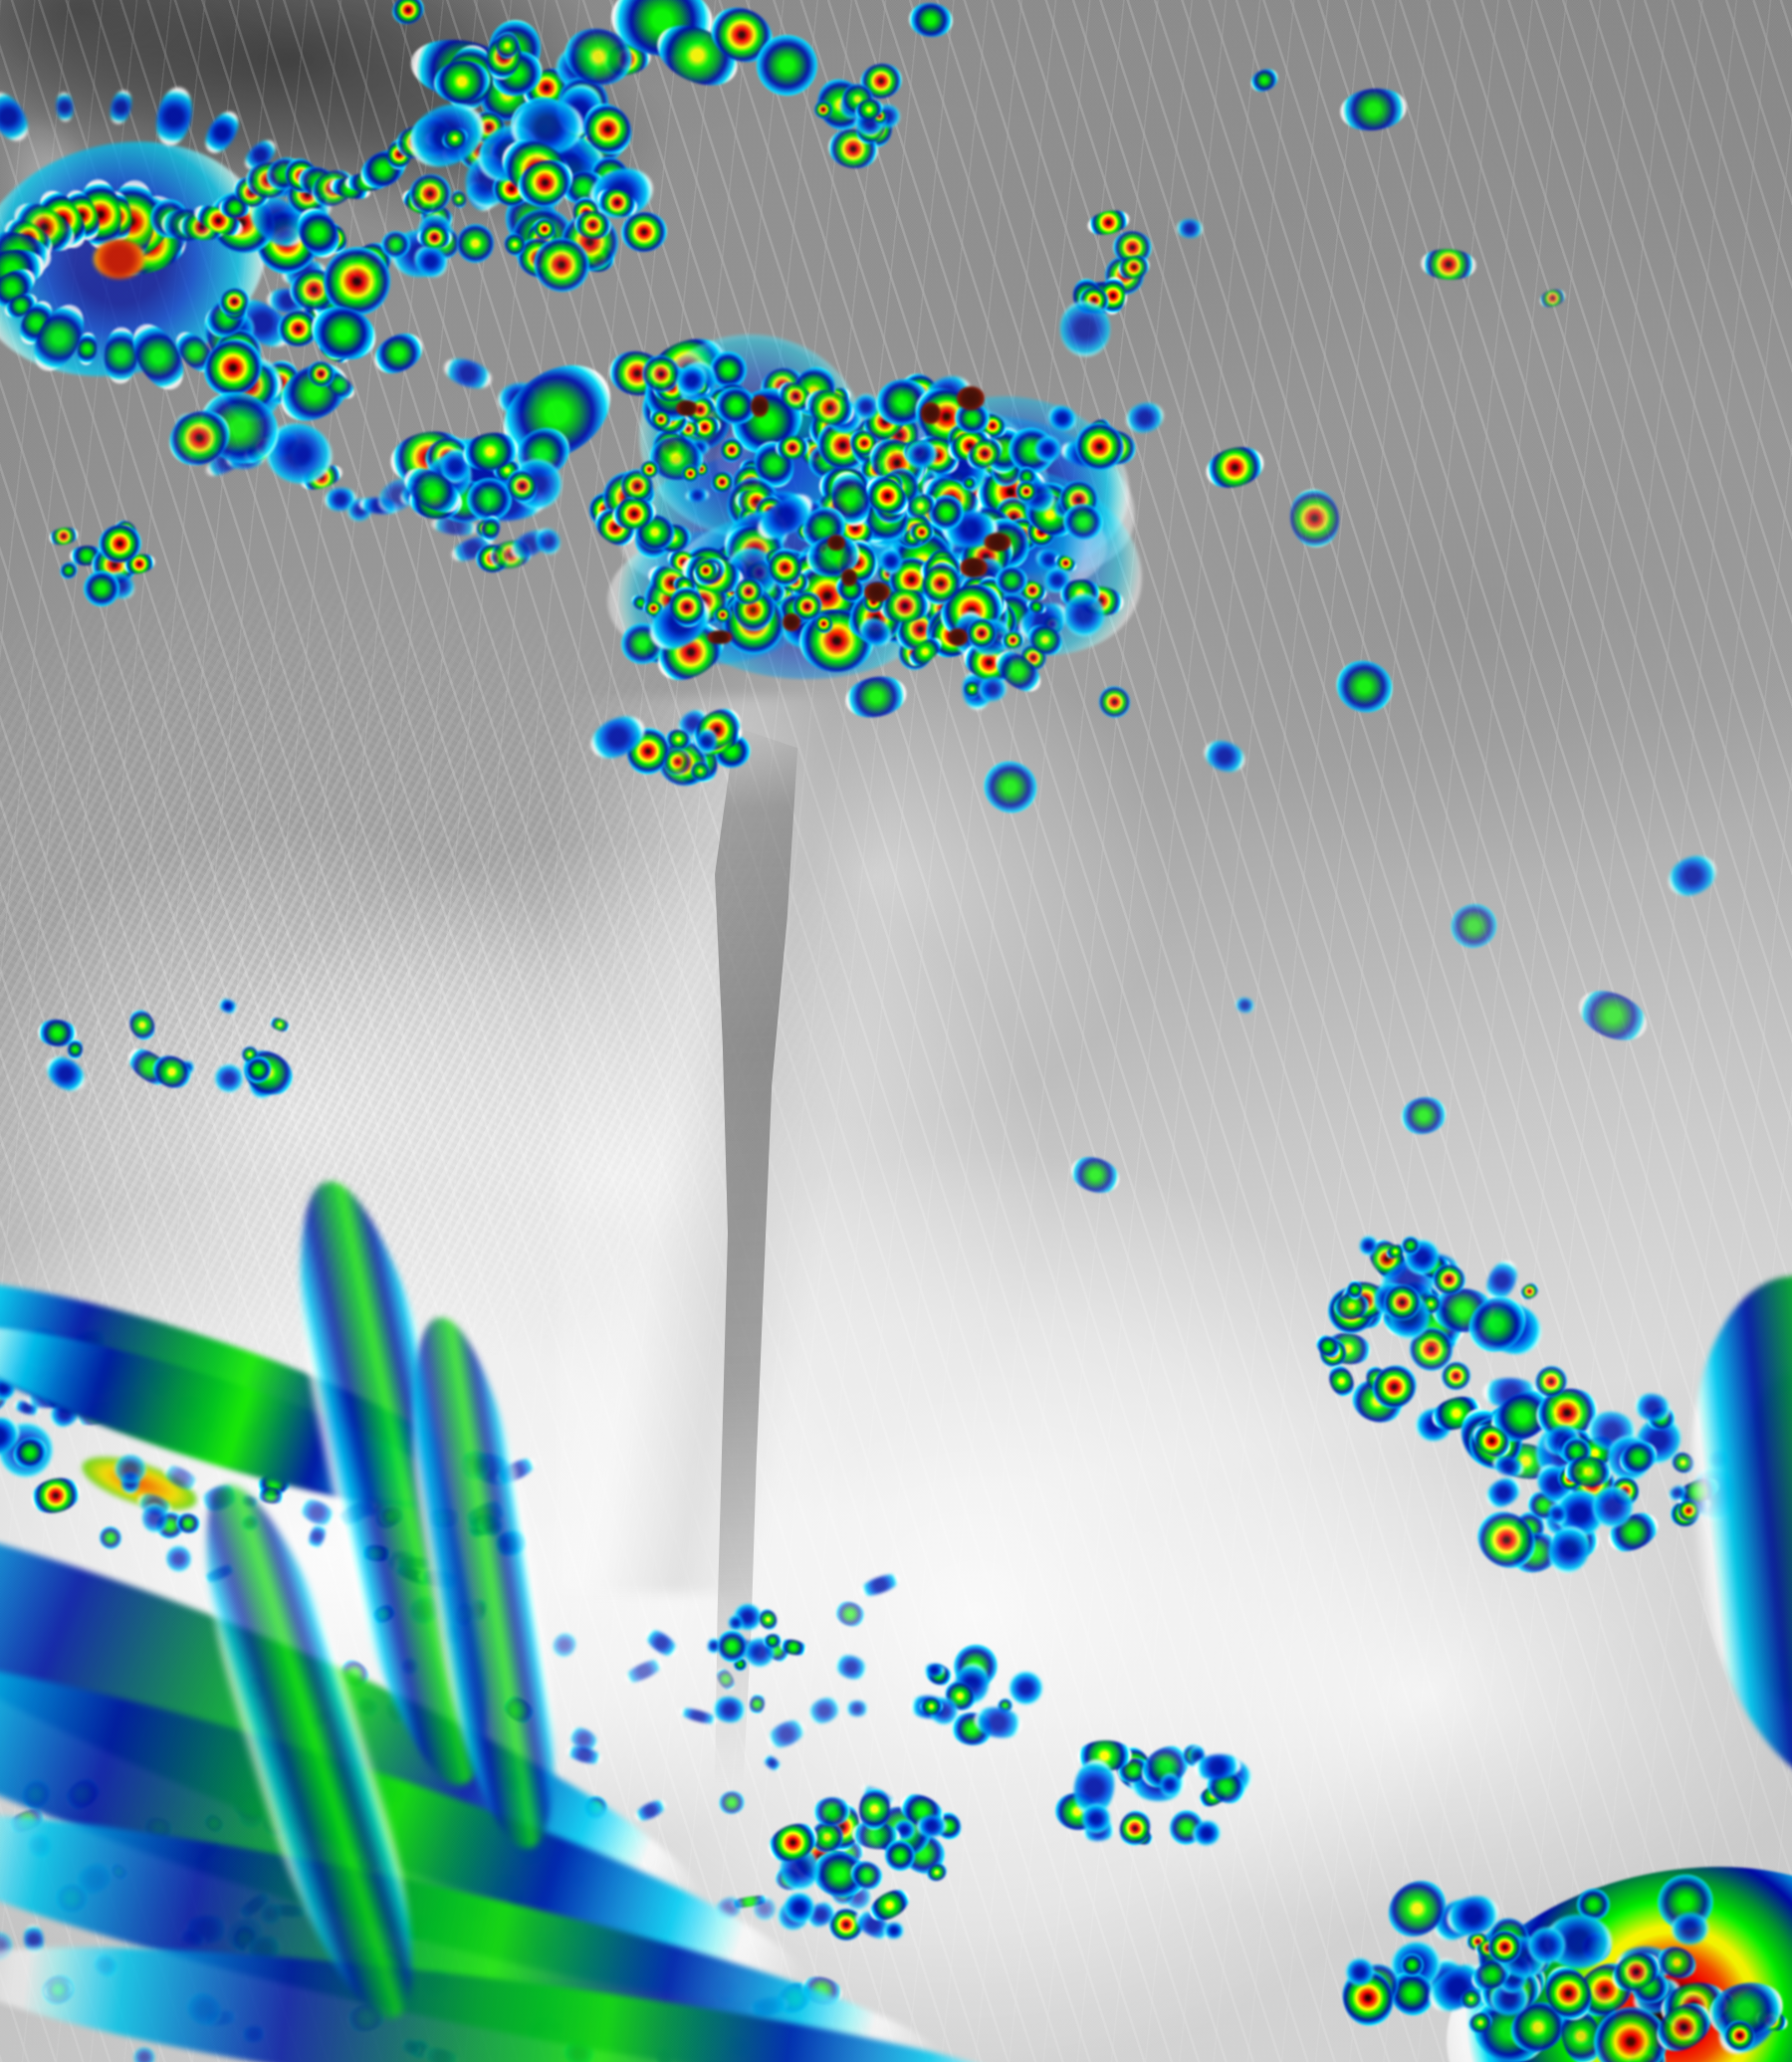 This screenshot has width=1792, height=2062. Describe the element at coordinates (717, 1145) in the screenshot. I see `coastal-shading` at that location.